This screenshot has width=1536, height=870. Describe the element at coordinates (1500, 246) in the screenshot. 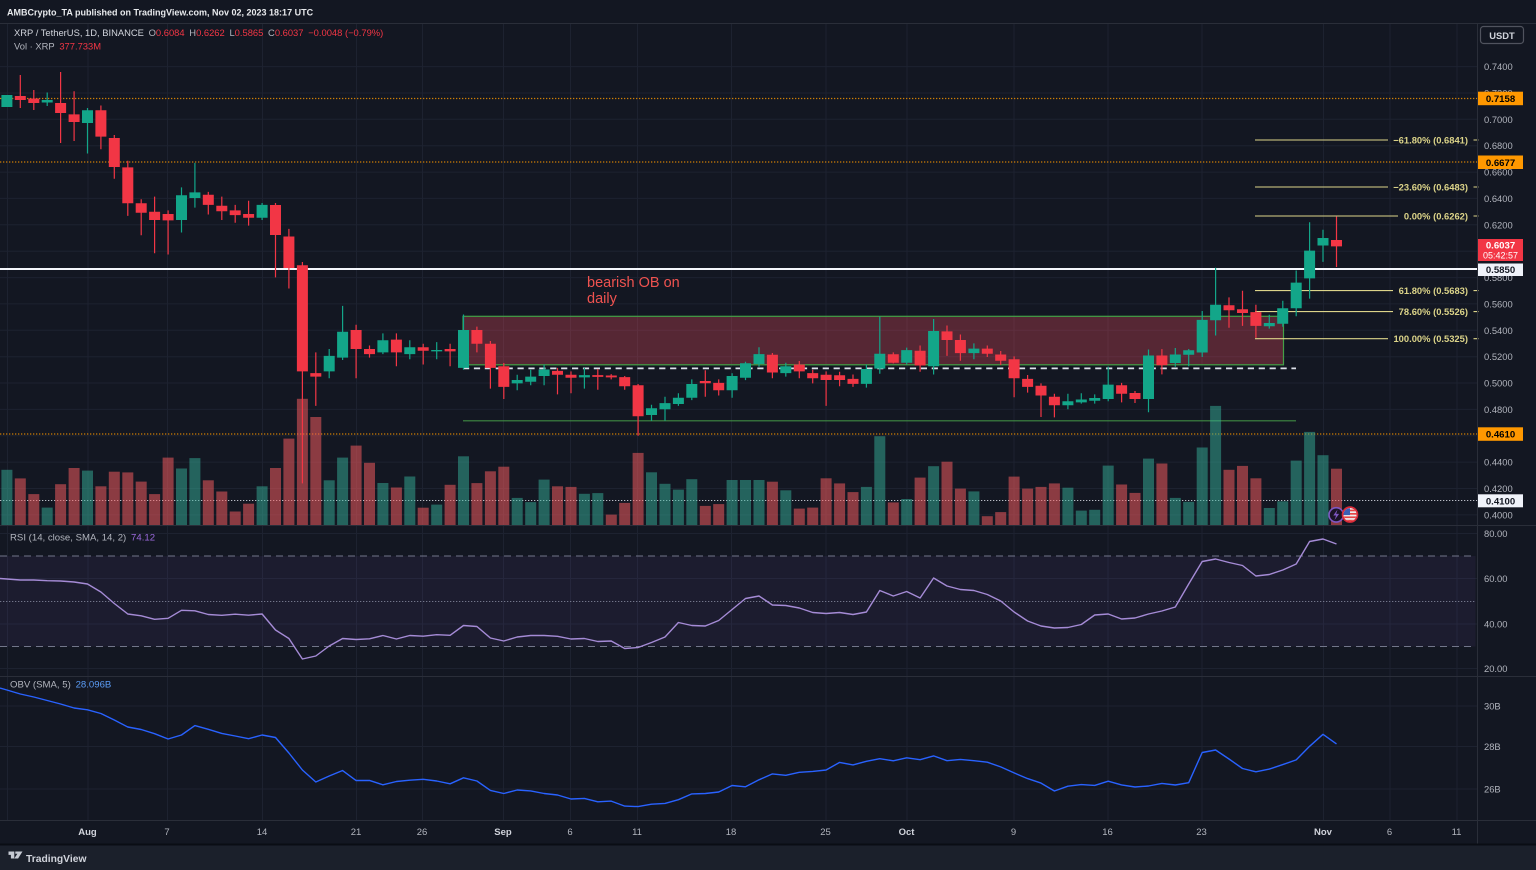

I see `svg-text: 0.6037` at that location.